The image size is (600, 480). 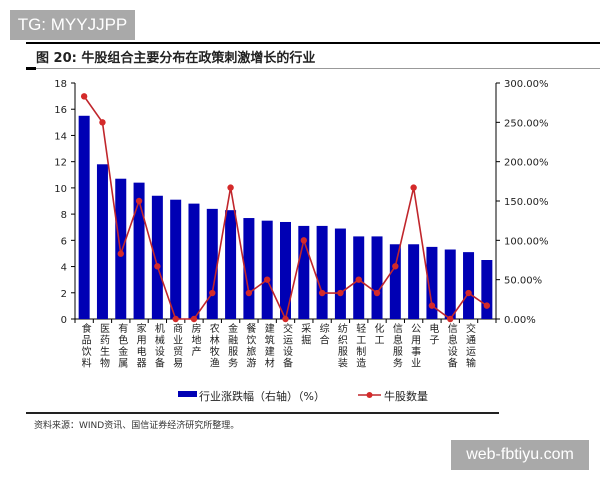 I want to click on title-rule-accent, so click(x=31, y=68).